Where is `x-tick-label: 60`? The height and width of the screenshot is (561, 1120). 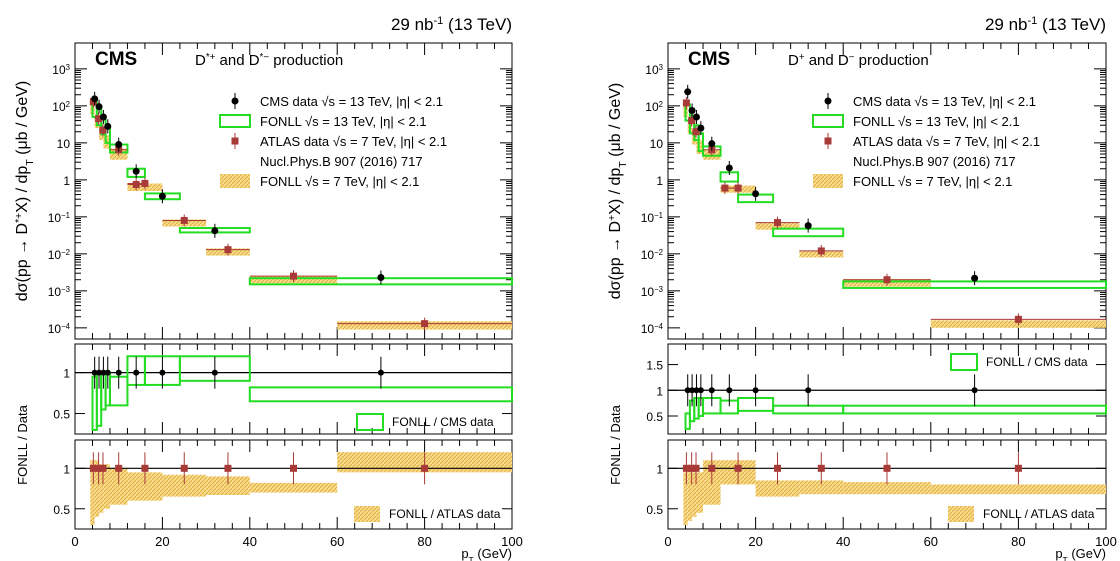
x-tick-label: 60 is located at coordinates (337, 541).